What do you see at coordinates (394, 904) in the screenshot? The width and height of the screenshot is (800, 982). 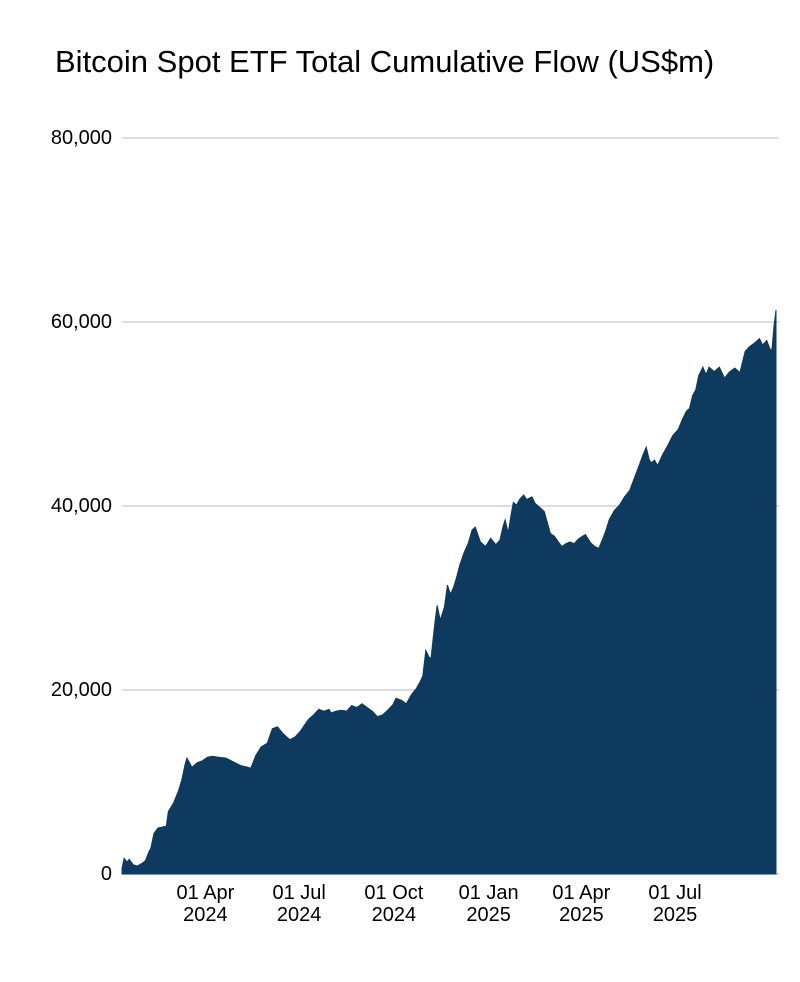 I see `x-axis-tick-label: 01 Oct 2024` at bounding box center [394, 904].